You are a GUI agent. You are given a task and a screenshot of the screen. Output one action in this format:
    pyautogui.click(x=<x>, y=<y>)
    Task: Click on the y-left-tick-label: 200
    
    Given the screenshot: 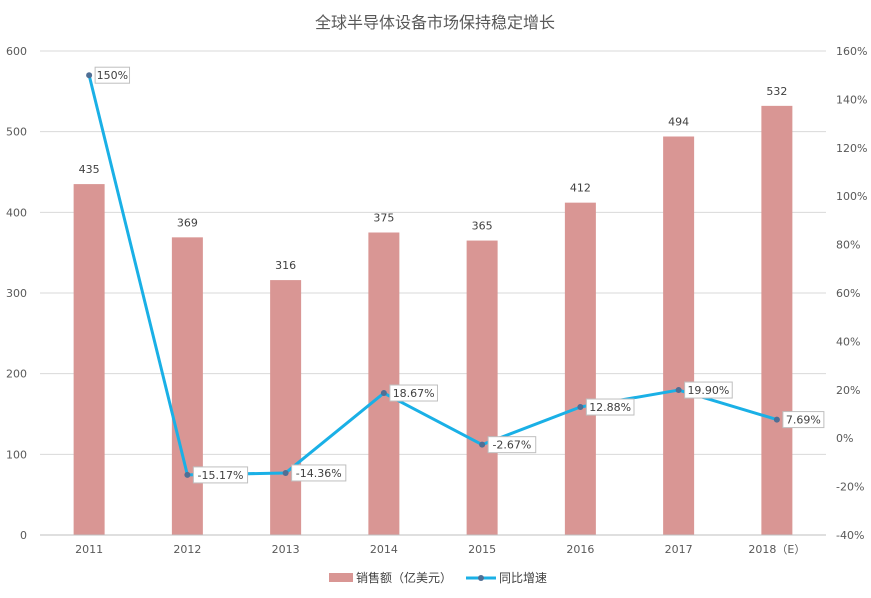 What is the action you would take?
    pyautogui.click(x=16, y=374)
    